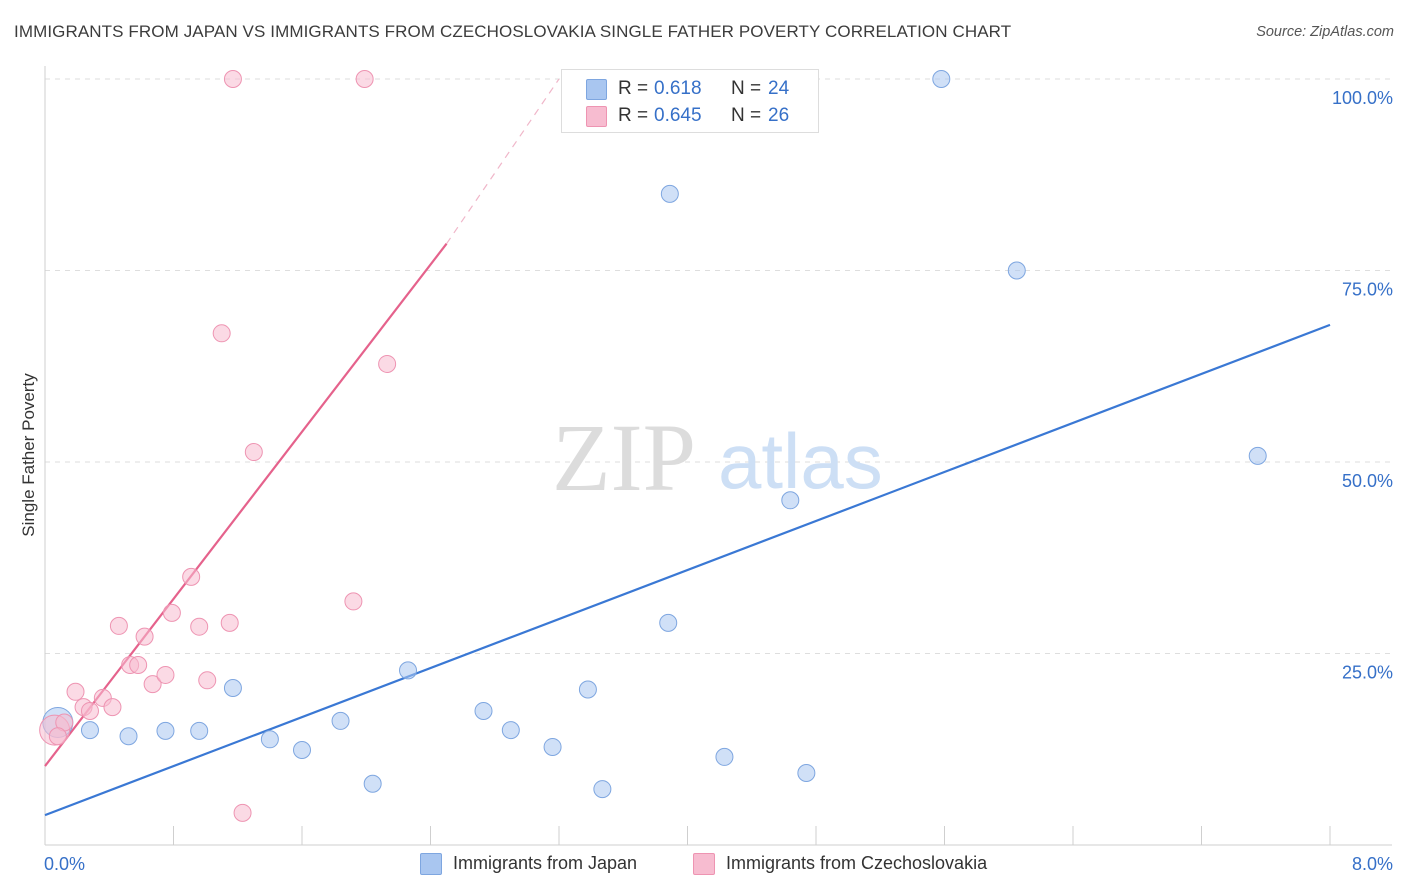 This screenshot has height=892, width=1406. I want to click on y-axis-label: Single Father Poverty, so click(28, 455).